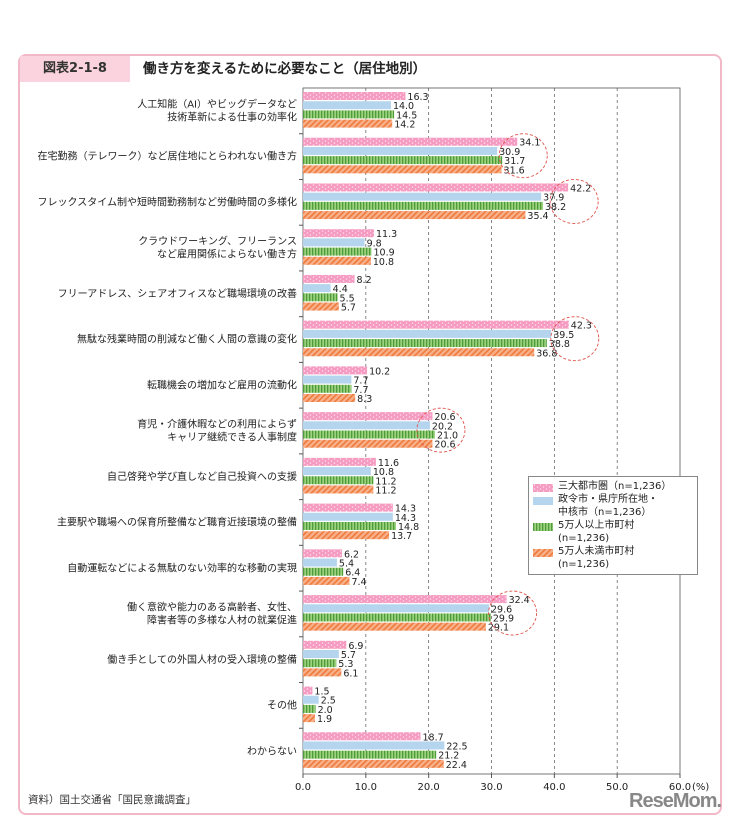  I want to click on category-label: 自動運転などによる無駄のない効率的な移動の実現, so click(182, 567).